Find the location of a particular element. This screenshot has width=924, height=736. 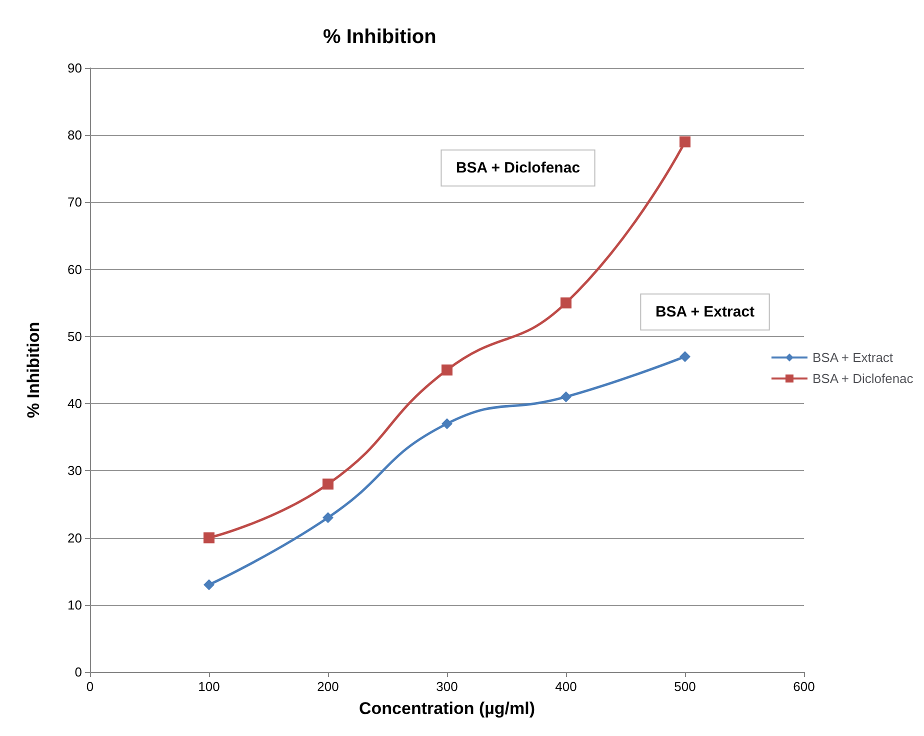

x-tick-label: 100 is located at coordinates (209, 686).